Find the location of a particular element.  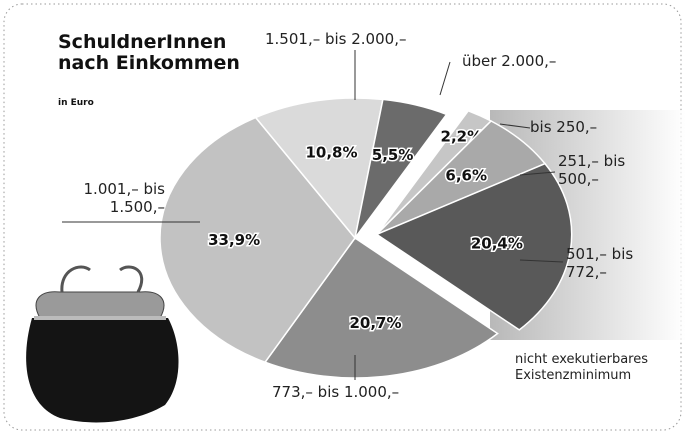

category-label: 773,– bis 1.000,– is located at coordinates (336, 392).